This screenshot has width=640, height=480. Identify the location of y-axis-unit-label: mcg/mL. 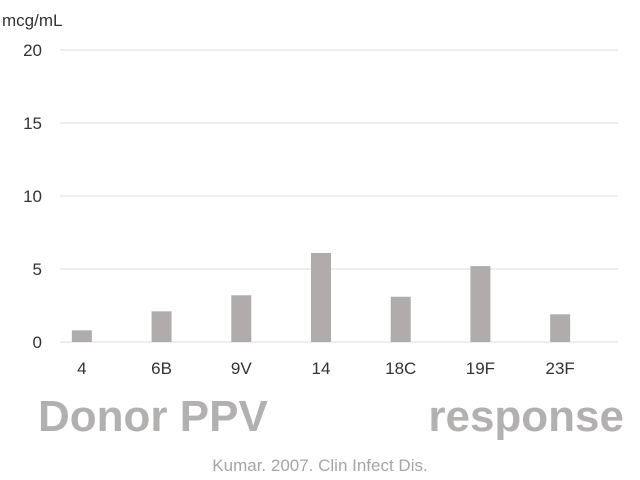
(32, 20).